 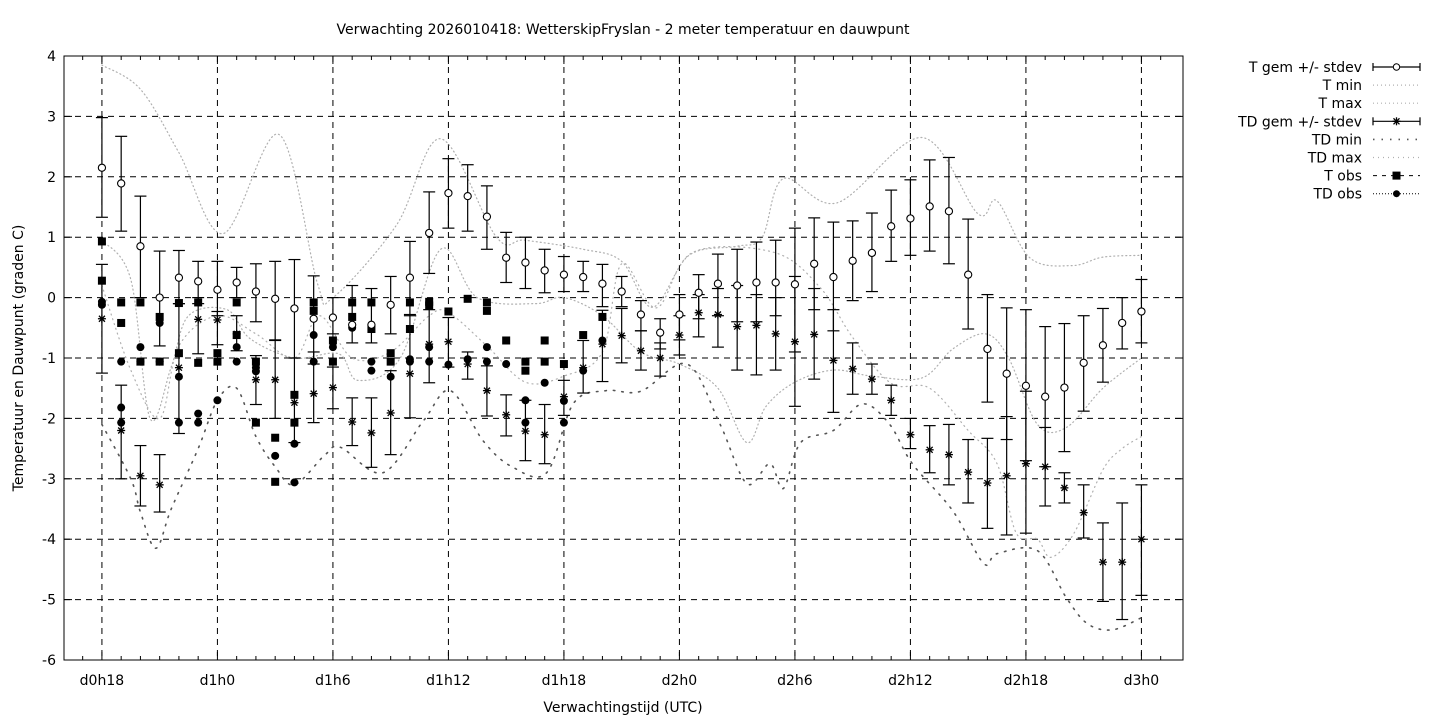 I want to click on x-tick-label: d2h0, so click(x=680, y=681).